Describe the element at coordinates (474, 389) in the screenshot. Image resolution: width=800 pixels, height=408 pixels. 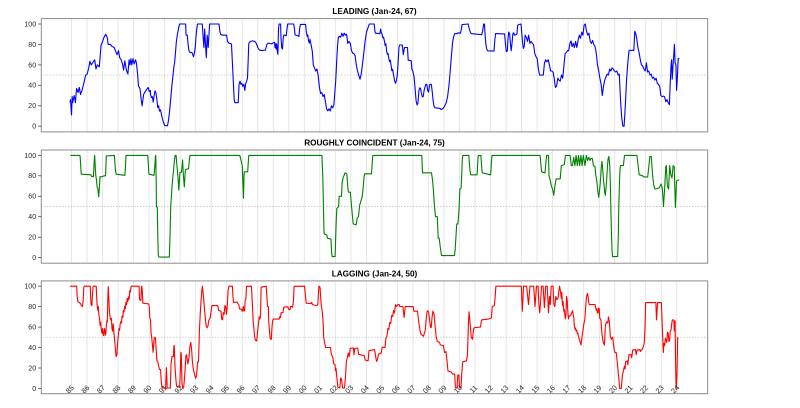
I see `svg-text: 11` at that location.